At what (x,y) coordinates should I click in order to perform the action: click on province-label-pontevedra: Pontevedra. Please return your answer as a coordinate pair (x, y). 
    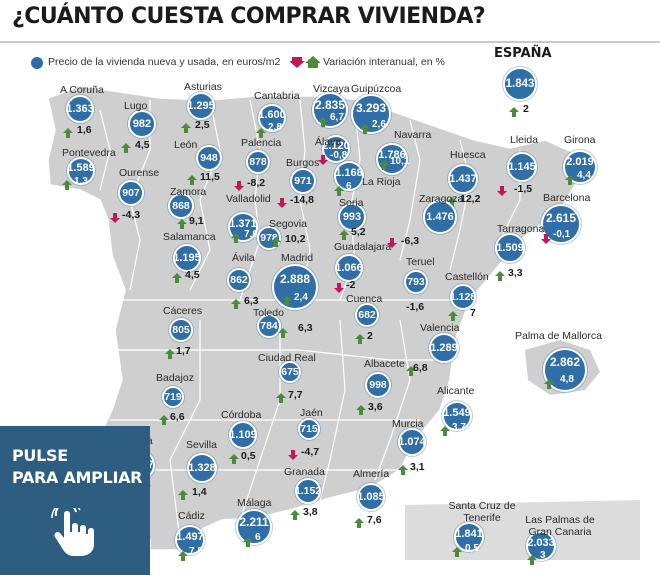
    Looking at the image, I should click on (89, 153).